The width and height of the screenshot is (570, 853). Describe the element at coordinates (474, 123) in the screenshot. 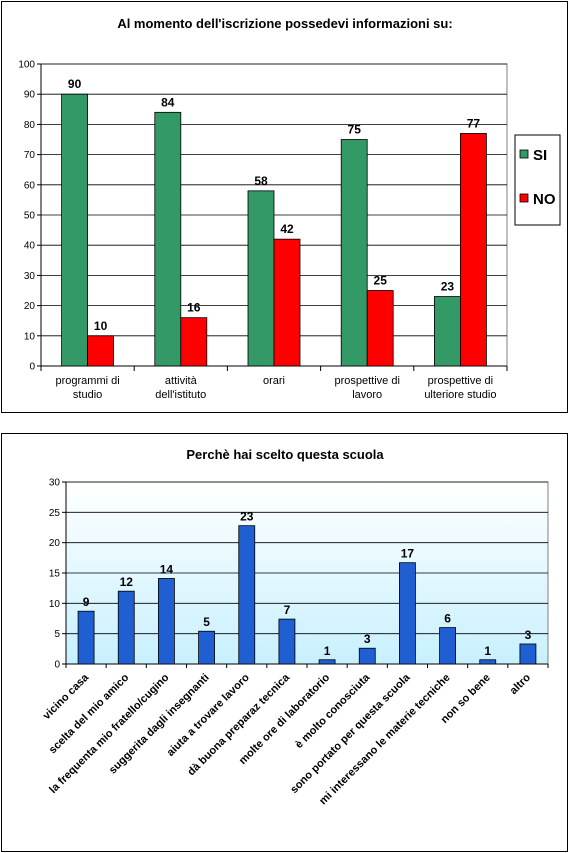

I see `data-label: 77` at that location.